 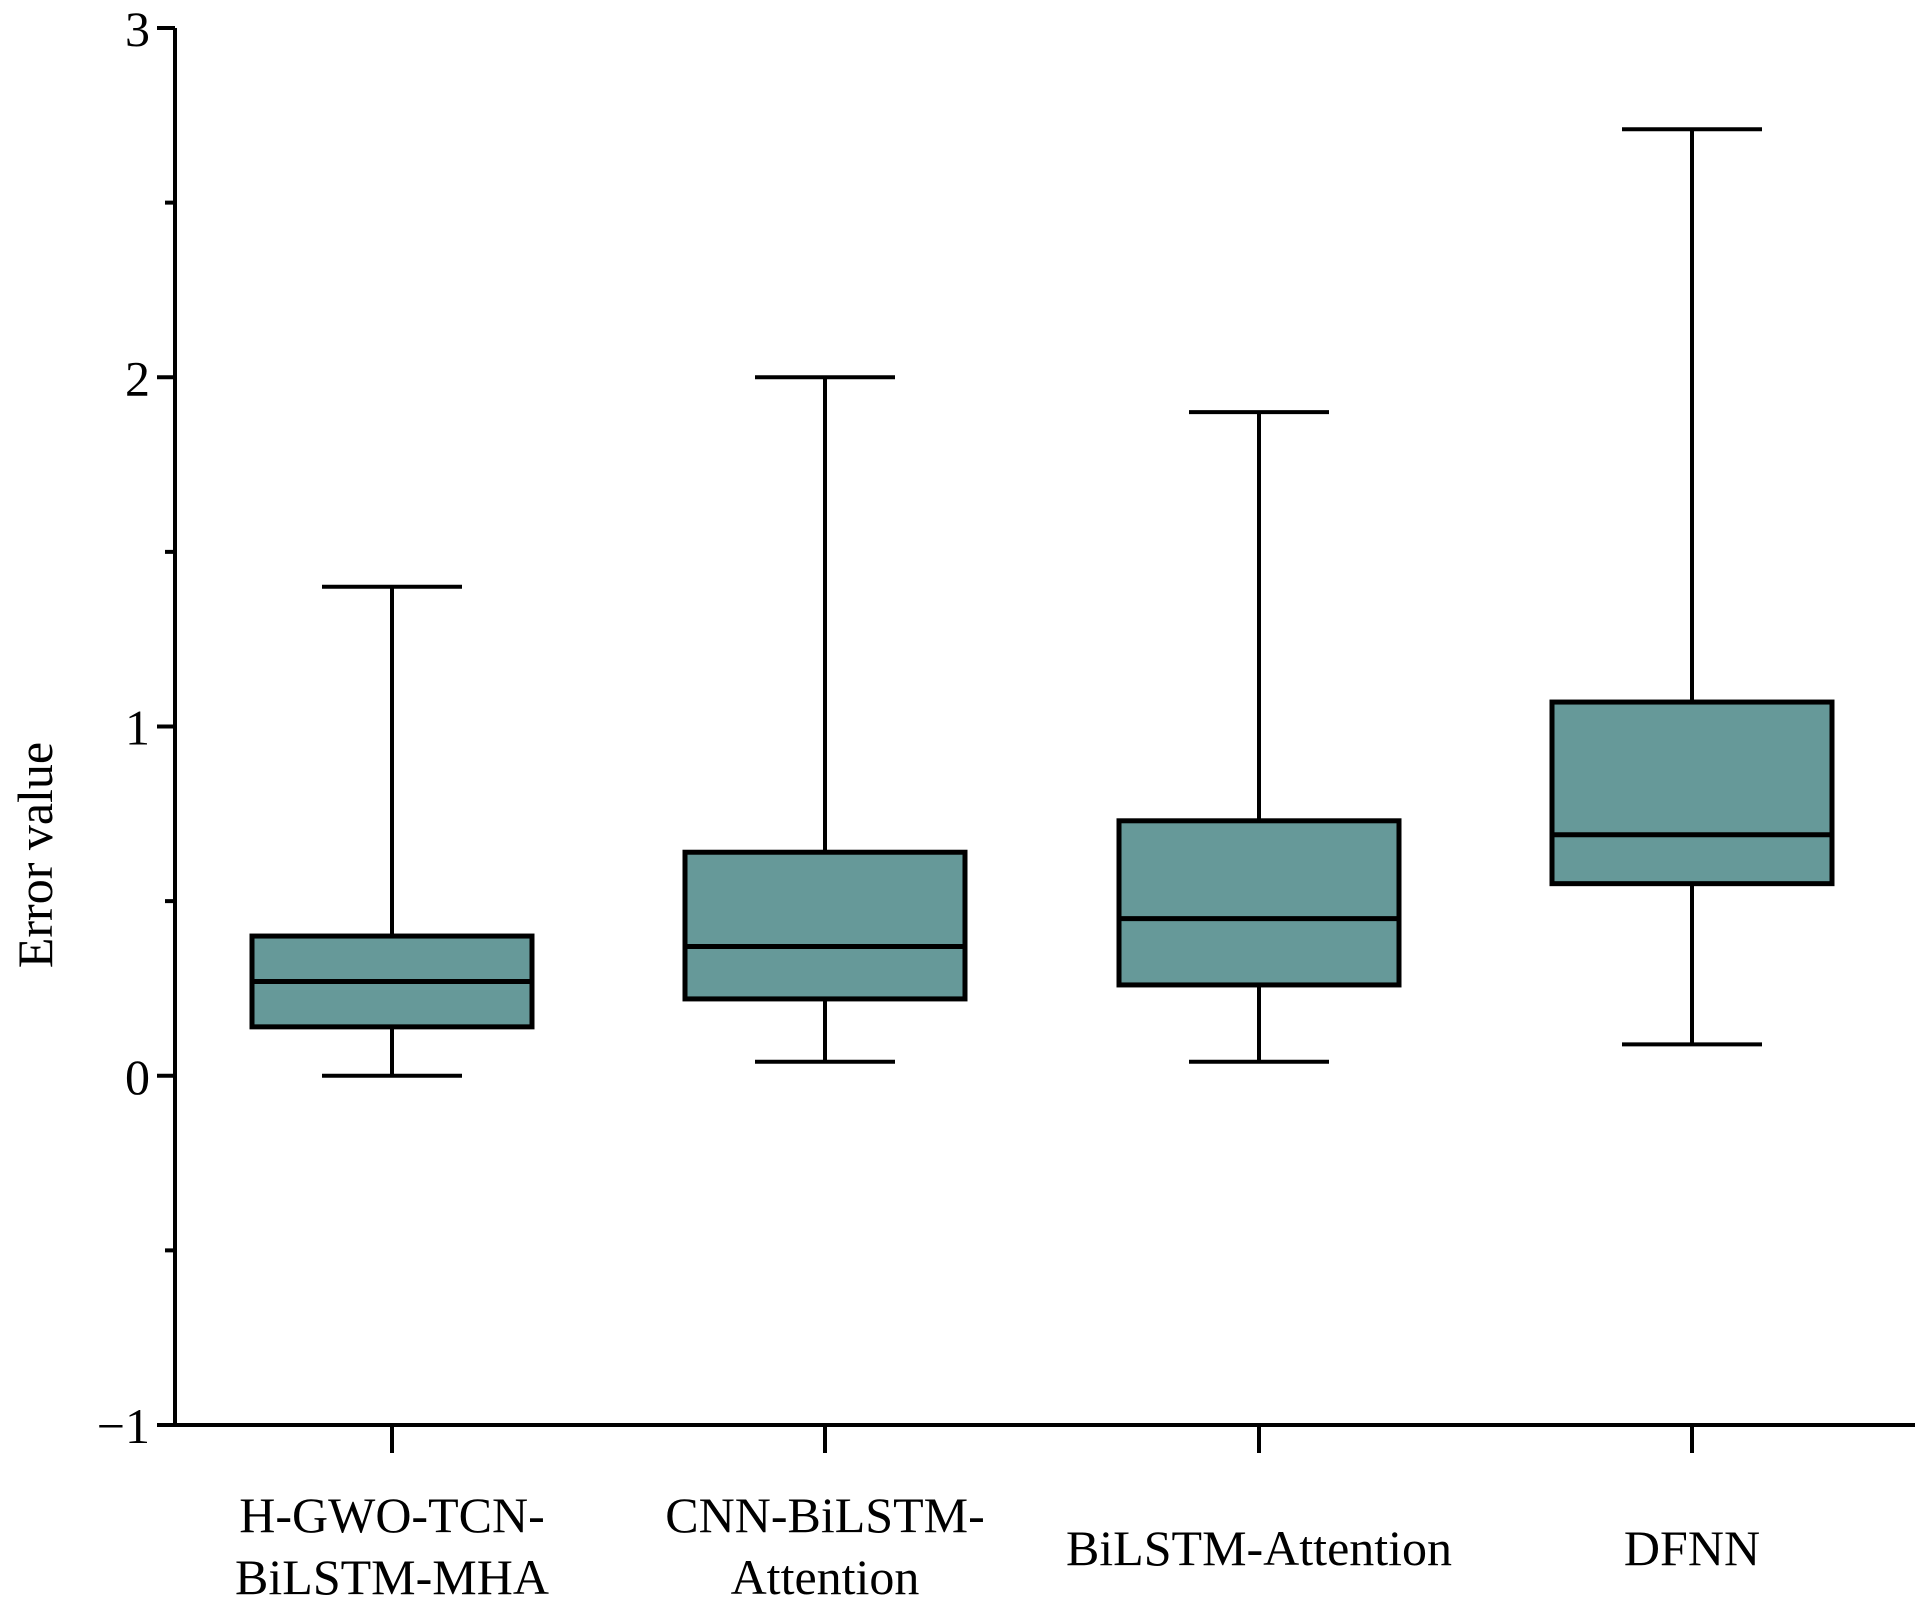 I want to click on x-category-label: CNN-BiLSTM- Attention, so click(x=824, y=1546).